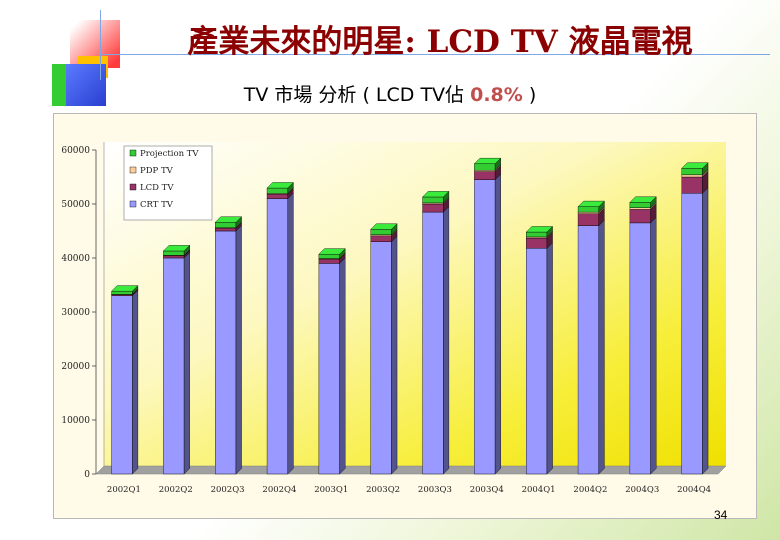  What do you see at coordinates (87, 475) in the screenshot?
I see `y-tick-label: 0` at bounding box center [87, 475].